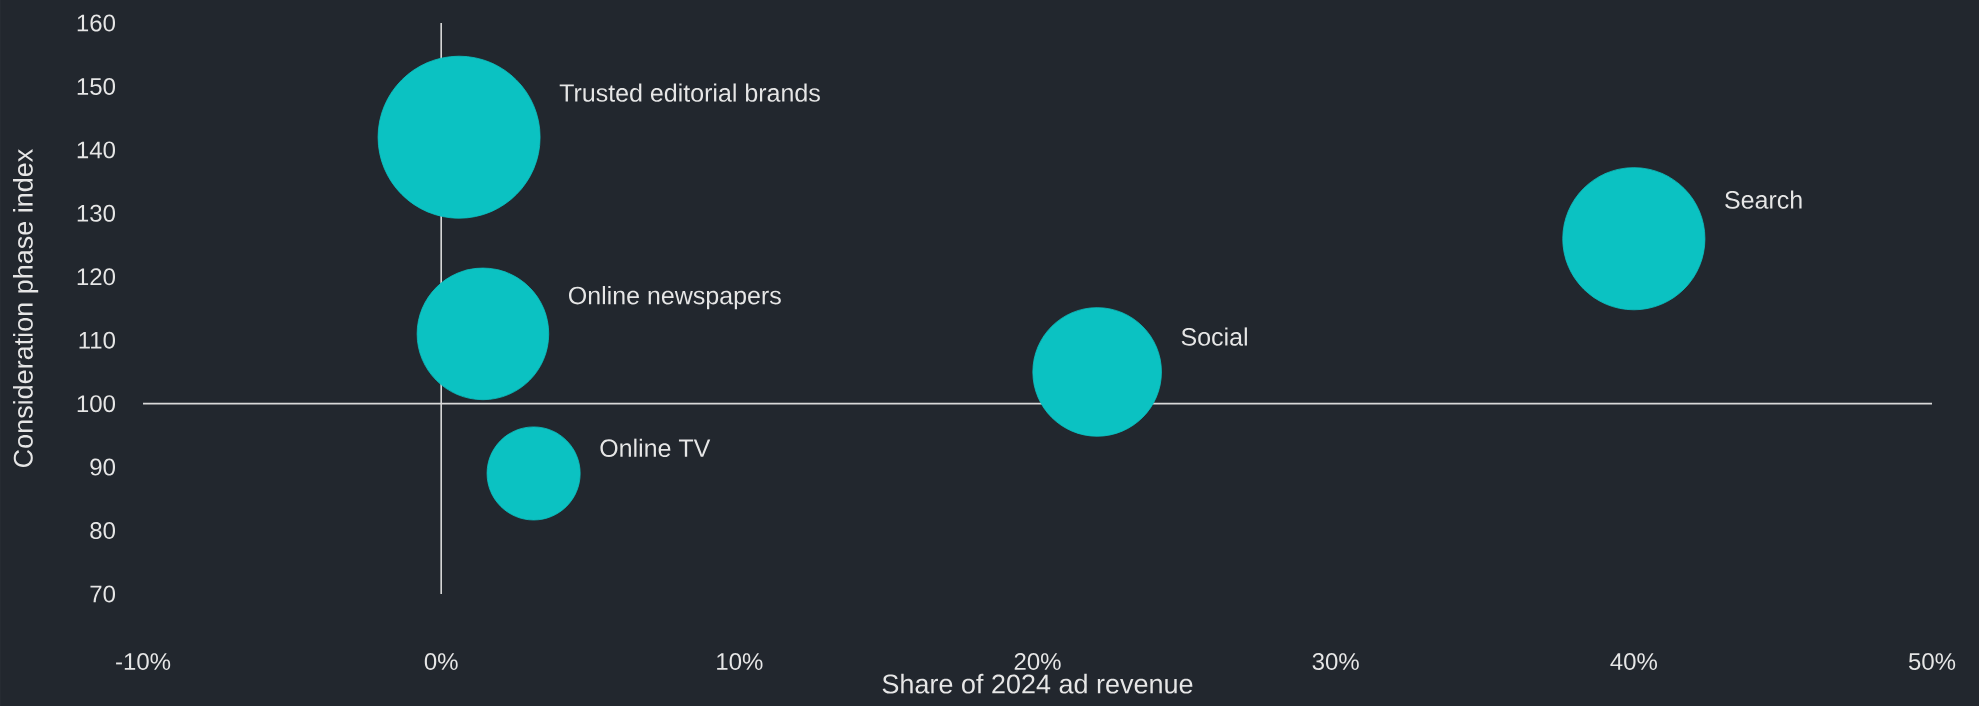 Image resolution: width=1979 pixels, height=706 pixels. What do you see at coordinates (1633, 662) in the screenshot?
I see `x-tick-label: 40%` at bounding box center [1633, 662].